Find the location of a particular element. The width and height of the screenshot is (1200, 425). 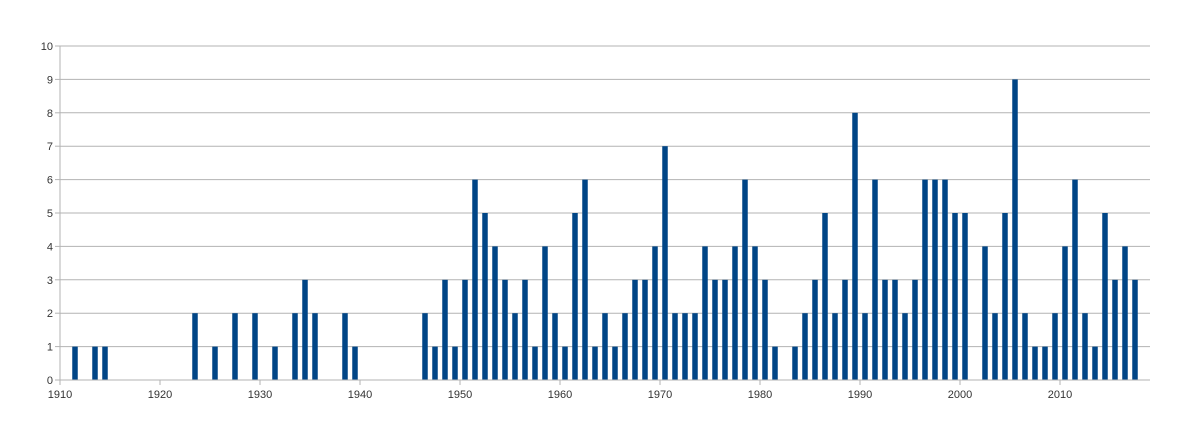

x-tick-label-1920: 1920 is located at coordinates (160, 395).